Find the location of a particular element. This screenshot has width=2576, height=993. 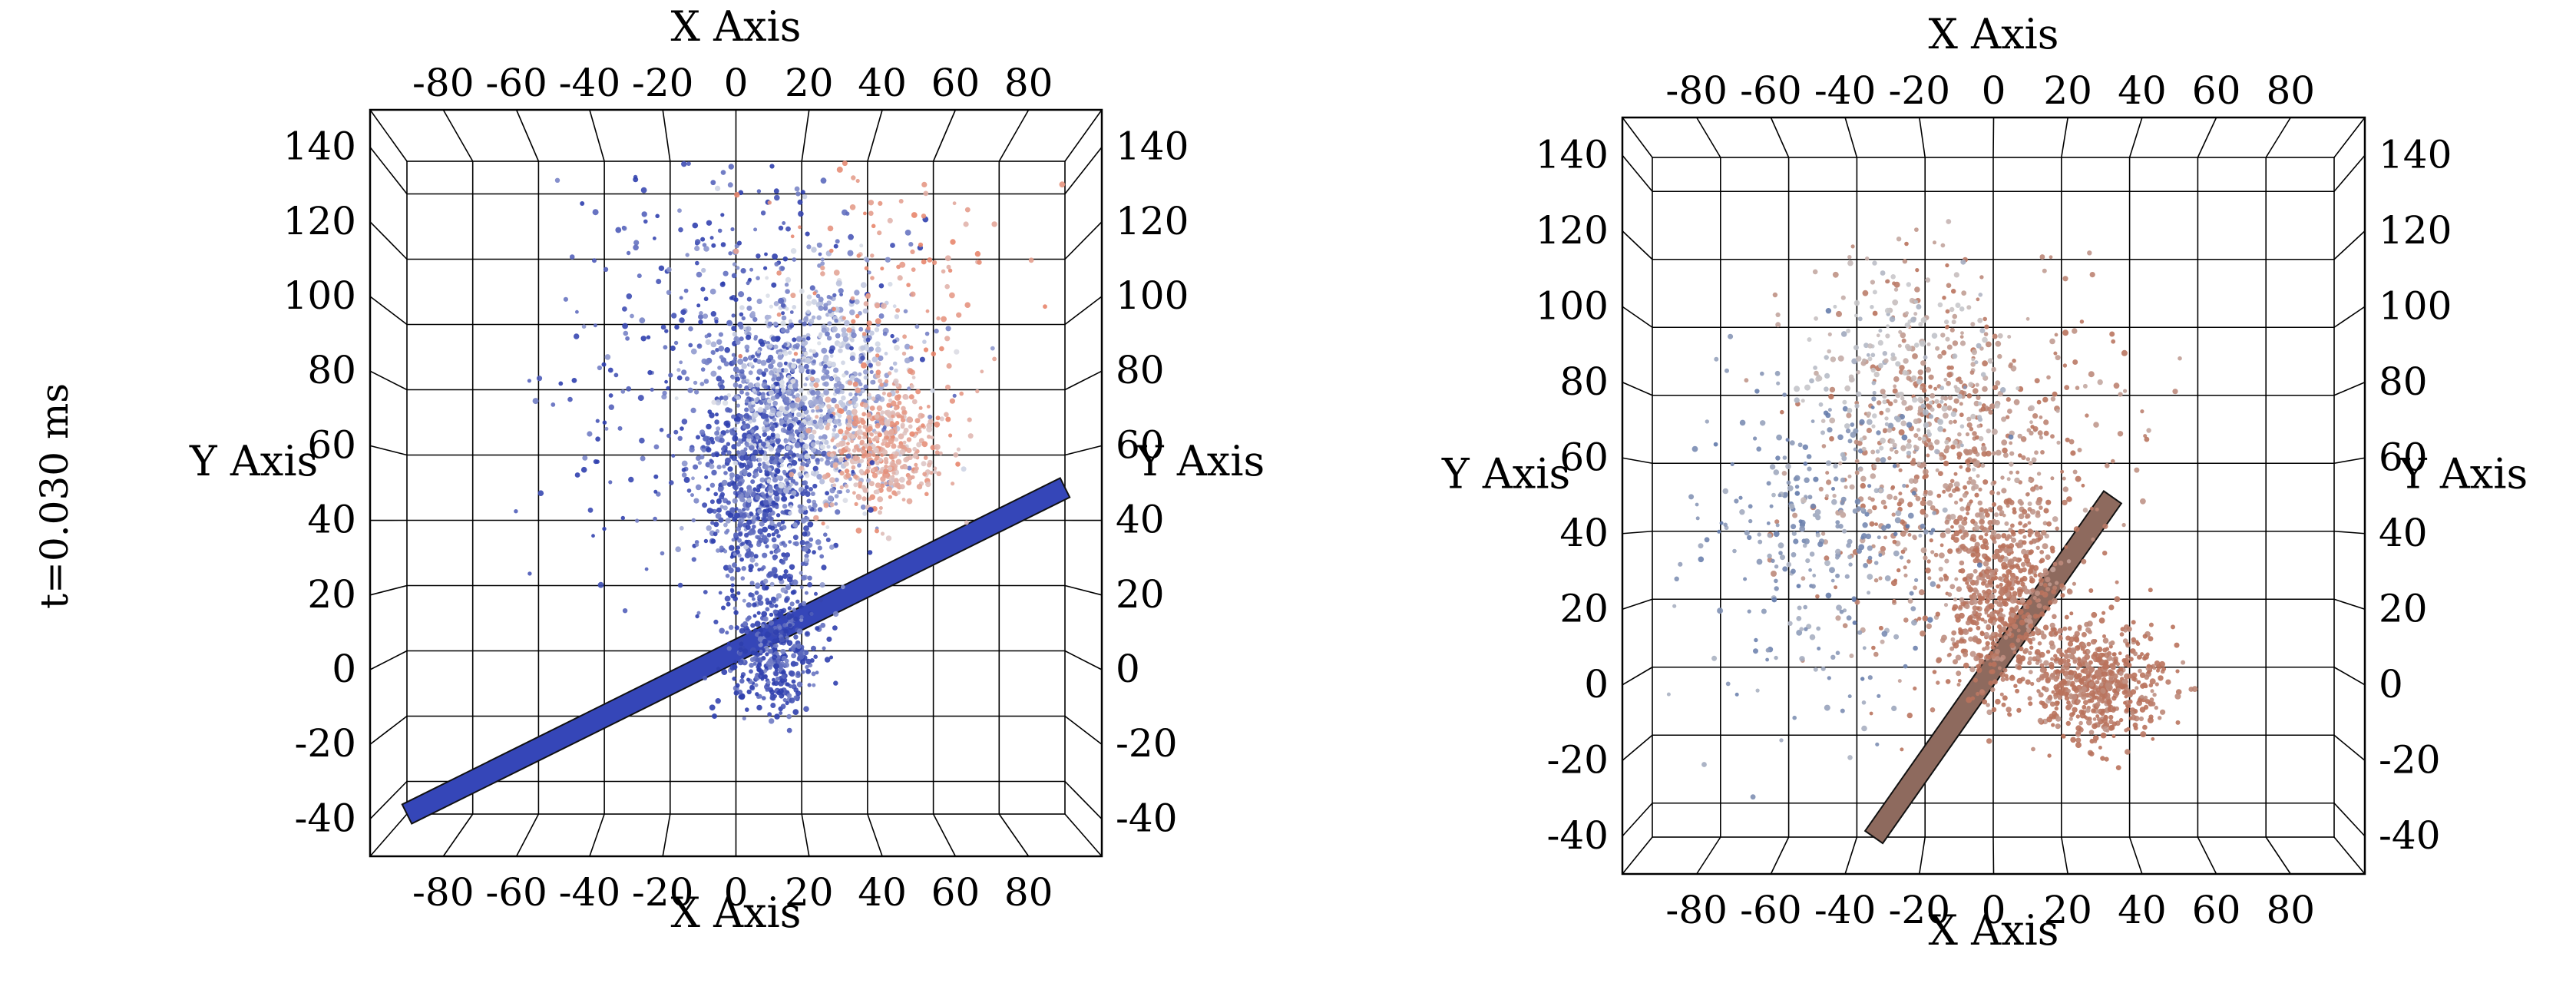

scatter-points is located at coordinates (1932, 509).